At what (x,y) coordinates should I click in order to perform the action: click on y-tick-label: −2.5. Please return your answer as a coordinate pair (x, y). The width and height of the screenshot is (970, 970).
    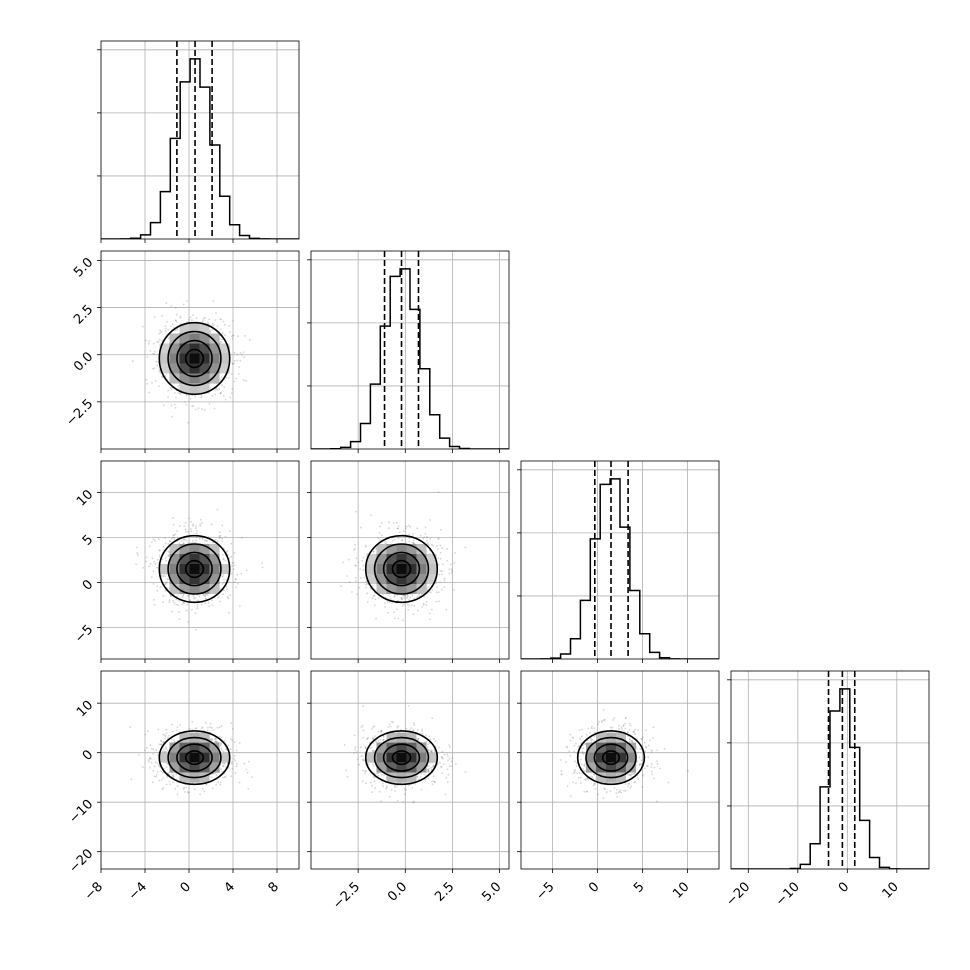
    Looking at the image, I should click on (79, 413).